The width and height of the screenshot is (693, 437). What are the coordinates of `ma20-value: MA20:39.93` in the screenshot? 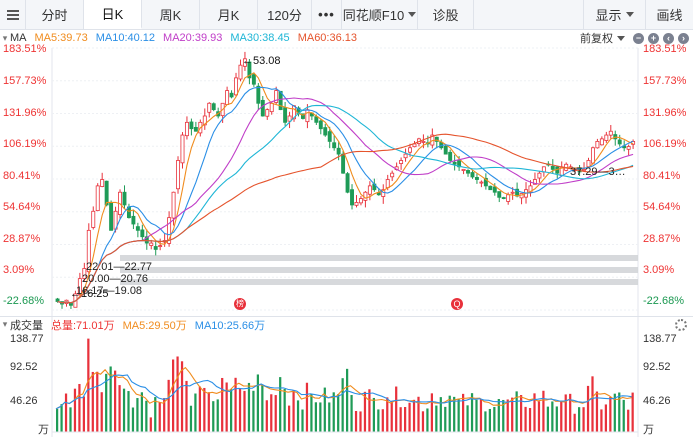 It's located at (193, 38).